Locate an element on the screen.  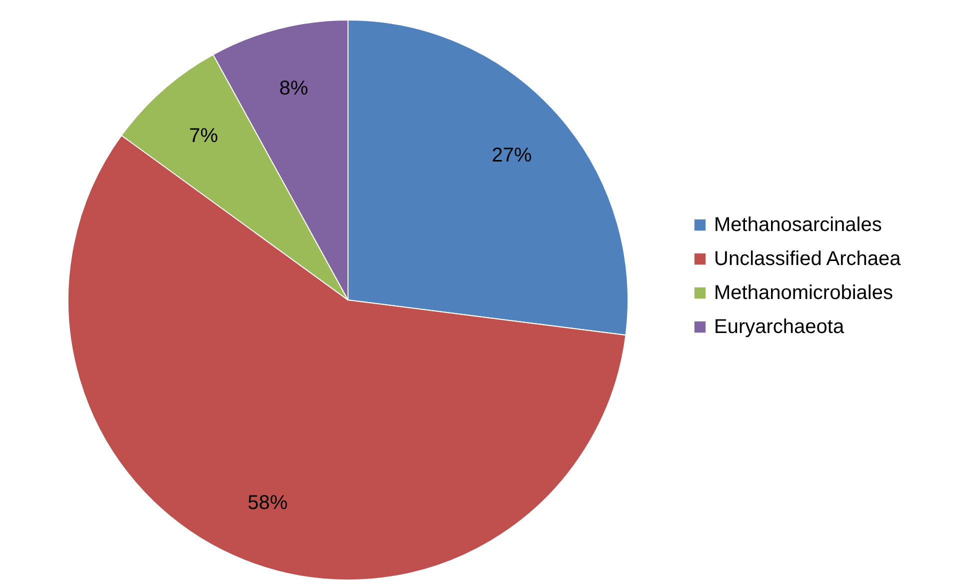
legend-label: Methanomicrobiales is located at coordinates (803, 293).